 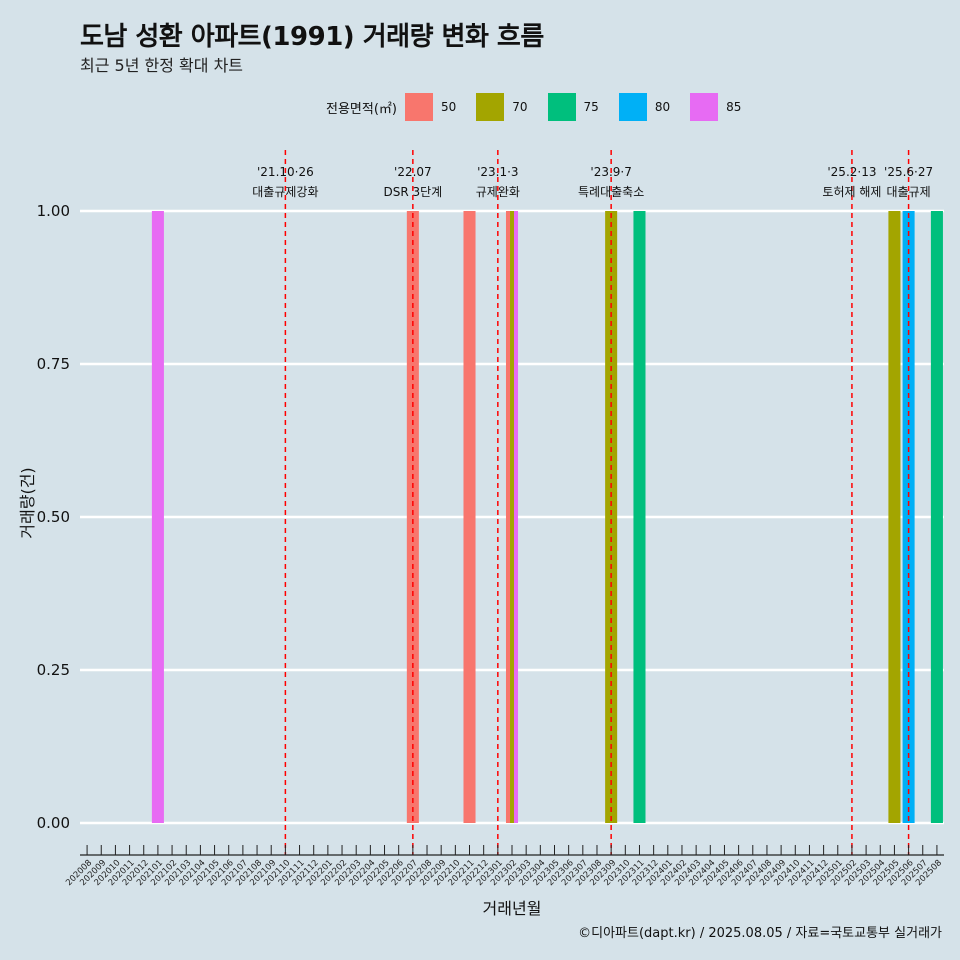 What do you see at coordinates (851, 172) in the screenshot?
I see `event-date: '25.2·13` at bounding box center [851, 172].